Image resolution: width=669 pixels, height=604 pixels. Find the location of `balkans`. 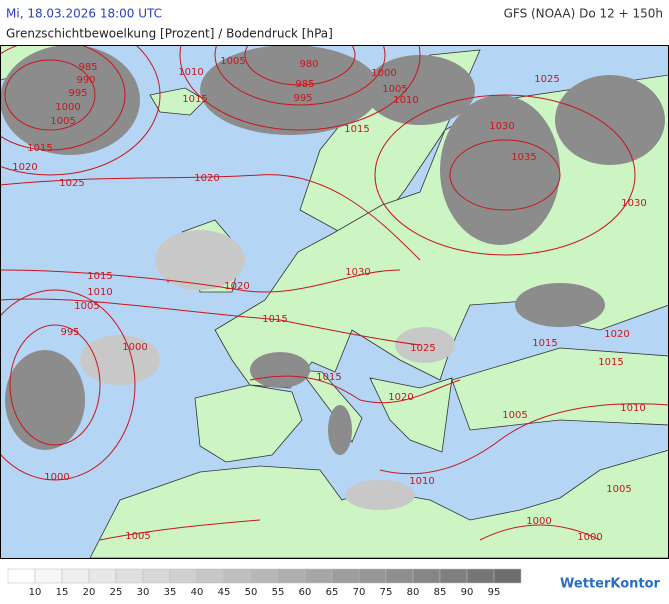

balkans is located at coordinates (411, 415).